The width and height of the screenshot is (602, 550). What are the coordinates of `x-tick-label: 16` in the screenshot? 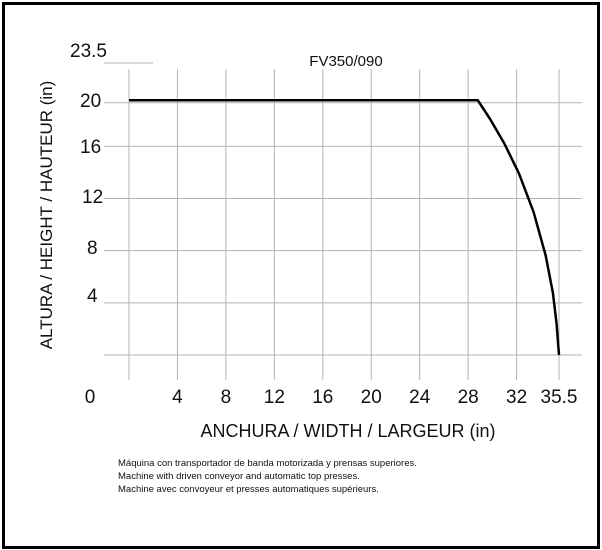 It's located at (322, 397).